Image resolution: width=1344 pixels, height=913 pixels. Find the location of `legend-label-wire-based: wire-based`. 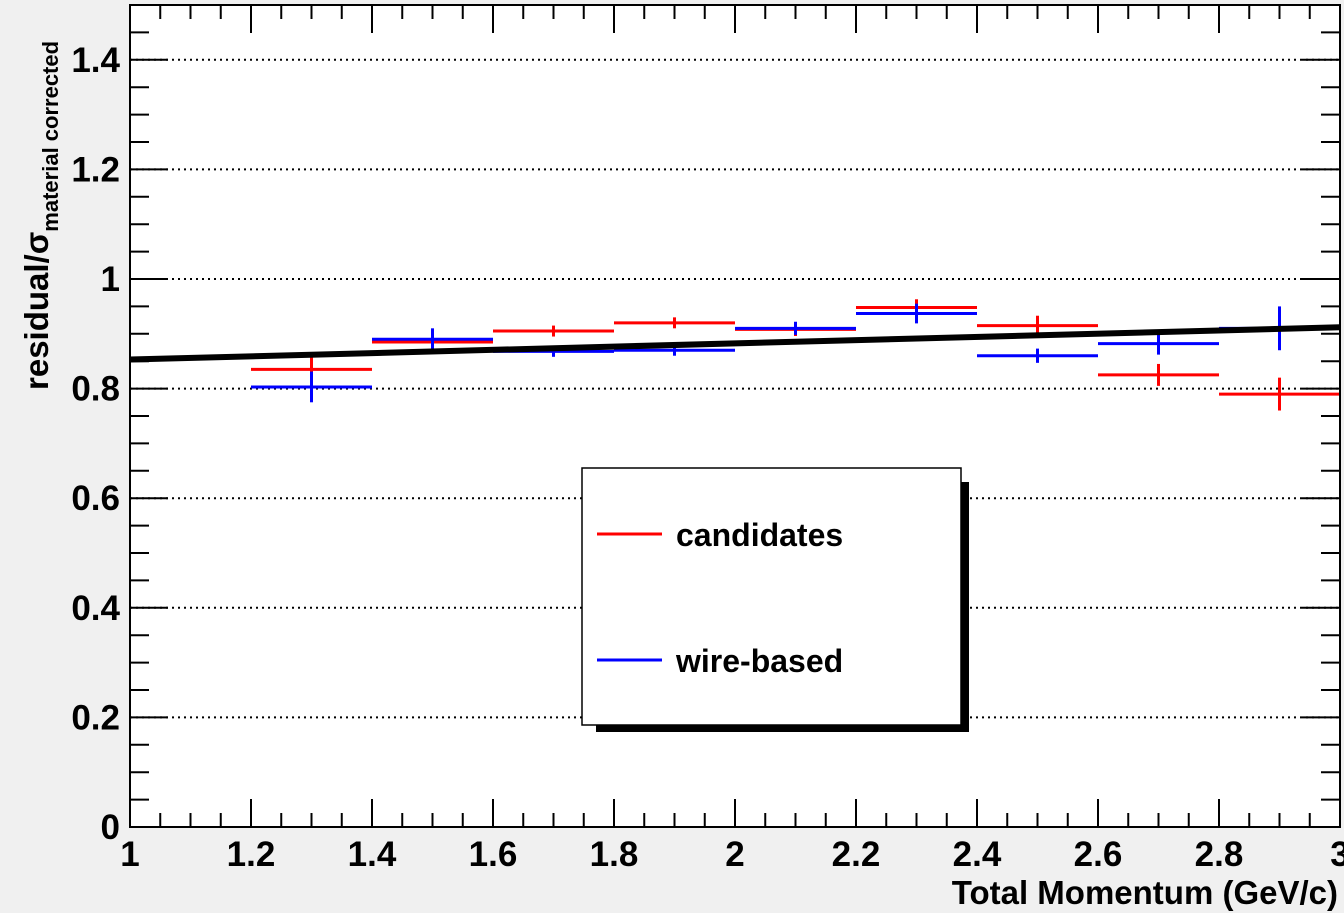

legend-label-wire-based: wire-based is located at coordinates (759, 661).